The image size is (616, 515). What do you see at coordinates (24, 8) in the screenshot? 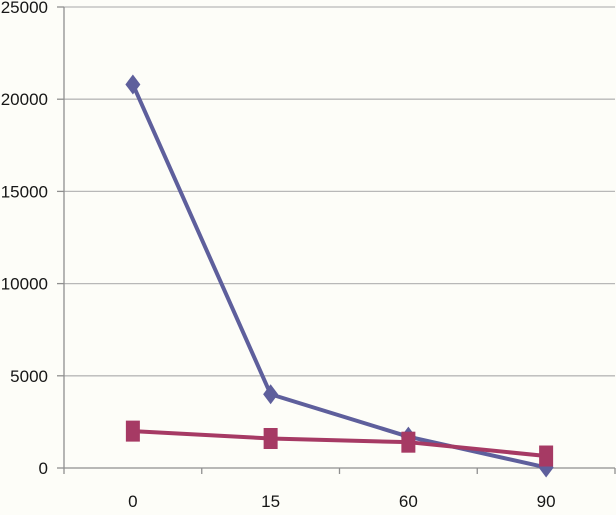
I see `y-tick-label: 25000` at bounding box center [24, 8].